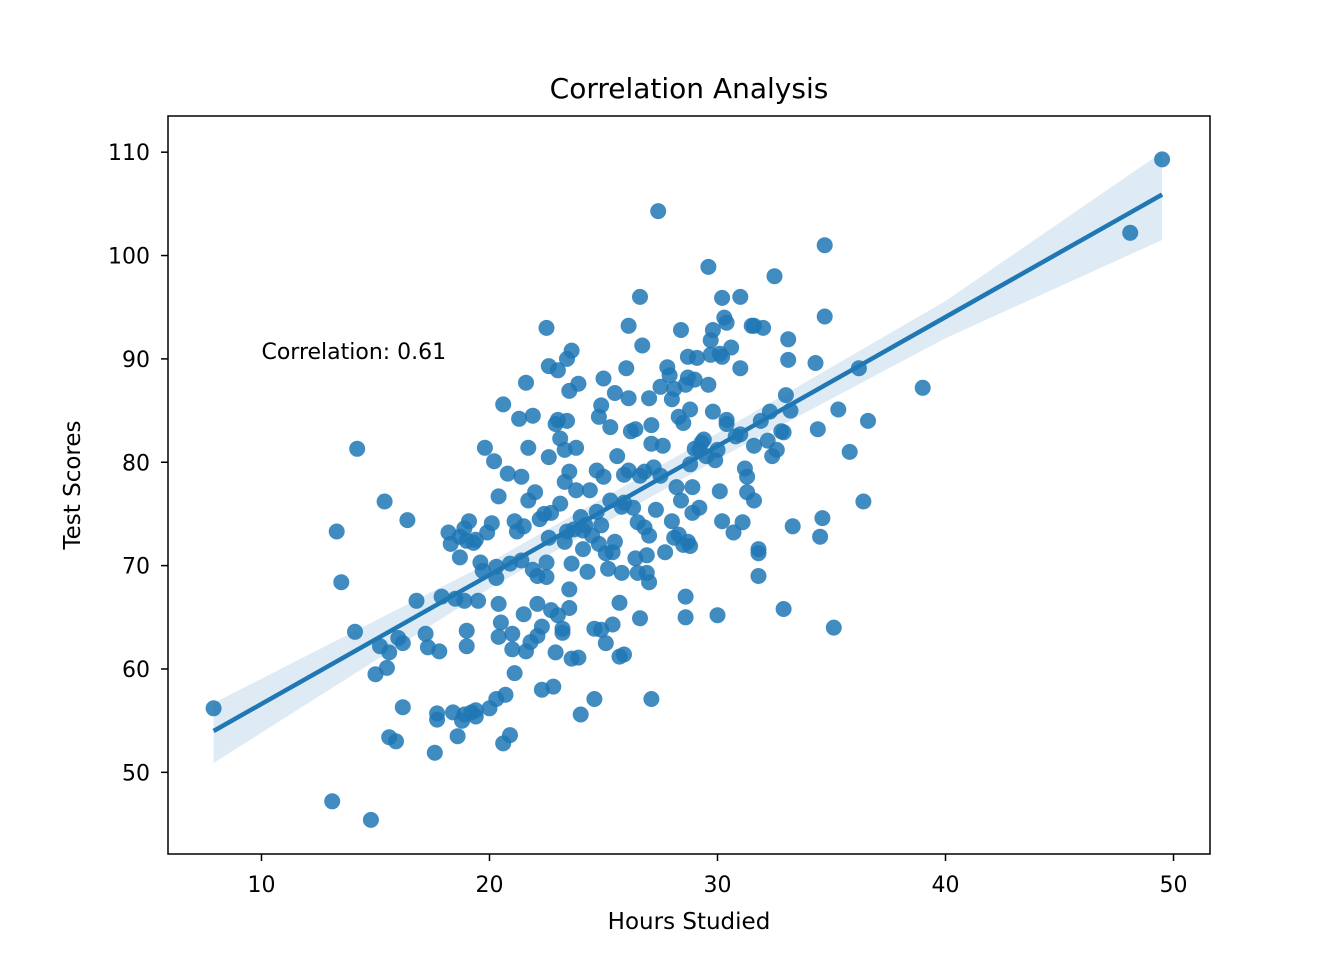  Describe the element at coordinates (136, 567) in the screenshot. I see `y-tick-label: 70` at that location.